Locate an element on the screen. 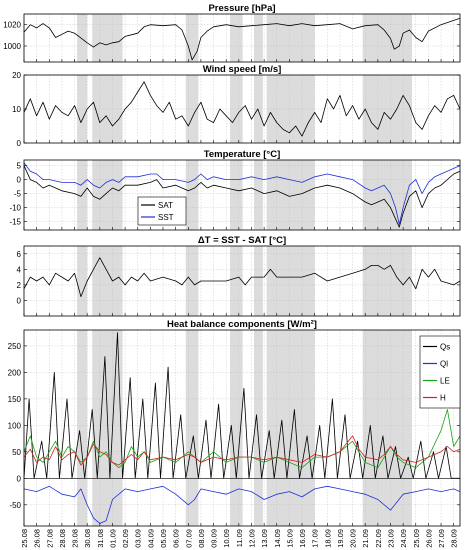 The height and width of the screenshot is (550, 465). legend-label: Qs is located at coordinates (445, 347).